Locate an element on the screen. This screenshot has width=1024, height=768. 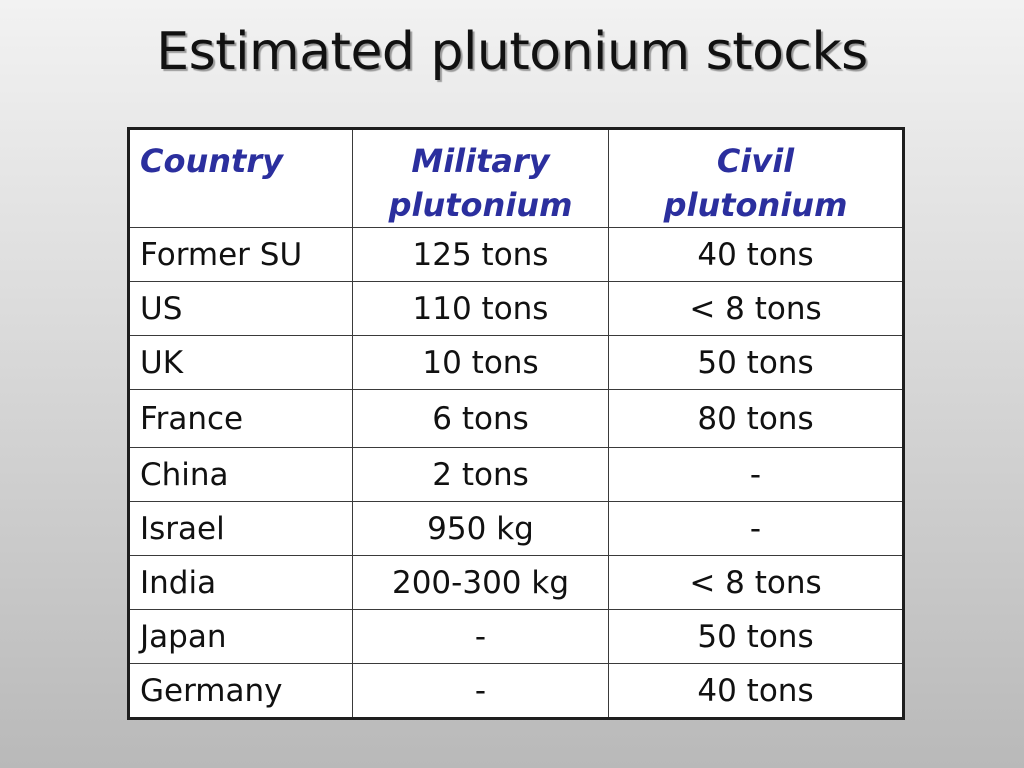
cell-country: Japan is located at coordinates (240, 636).